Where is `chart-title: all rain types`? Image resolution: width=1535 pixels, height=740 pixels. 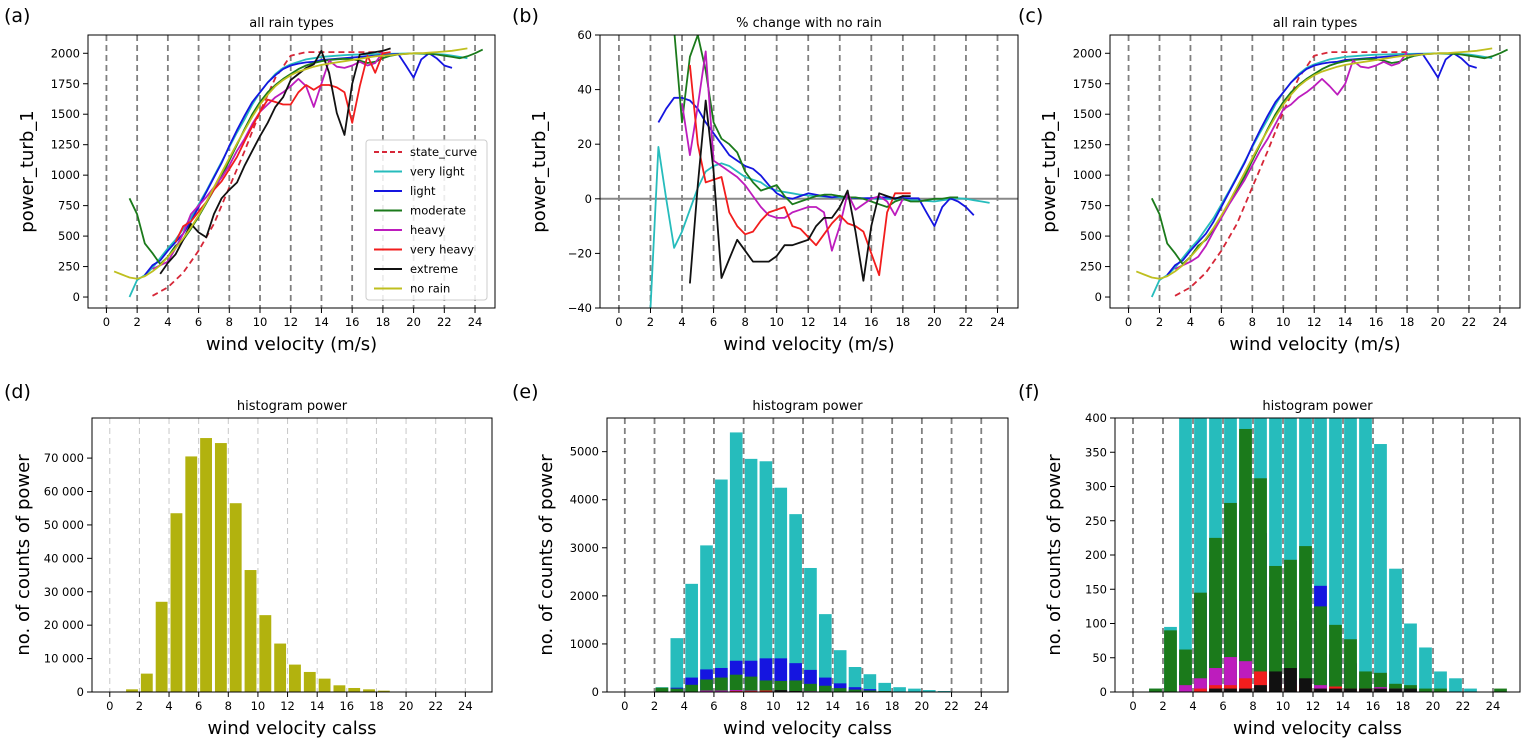 chart-title: all rain types is located at coordinates (1315, 23).